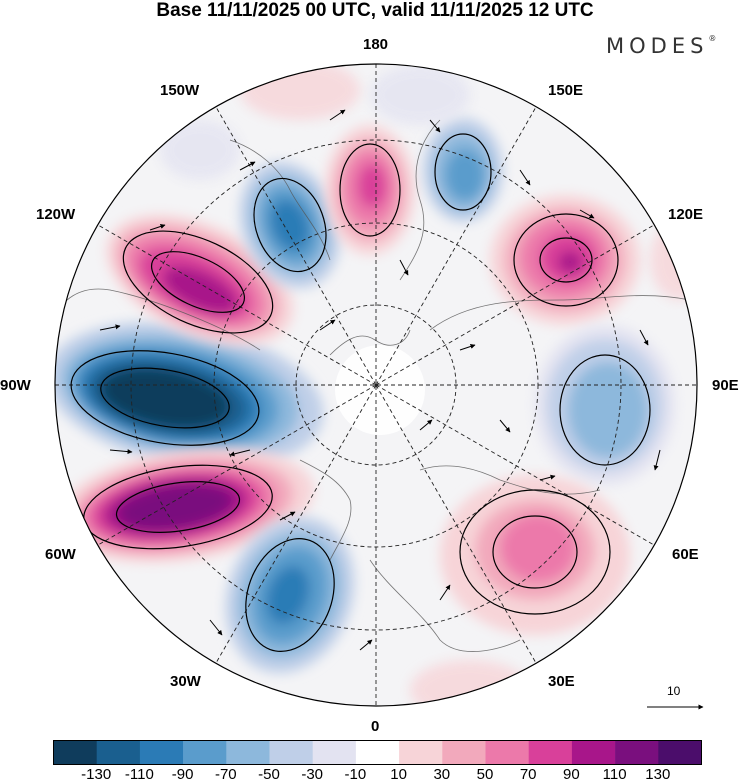 This screenshot has width=750, height=783. Describe the element at coordinates (674, 691) in the screenshot. I see `vector-reference-label: 10` at that location.